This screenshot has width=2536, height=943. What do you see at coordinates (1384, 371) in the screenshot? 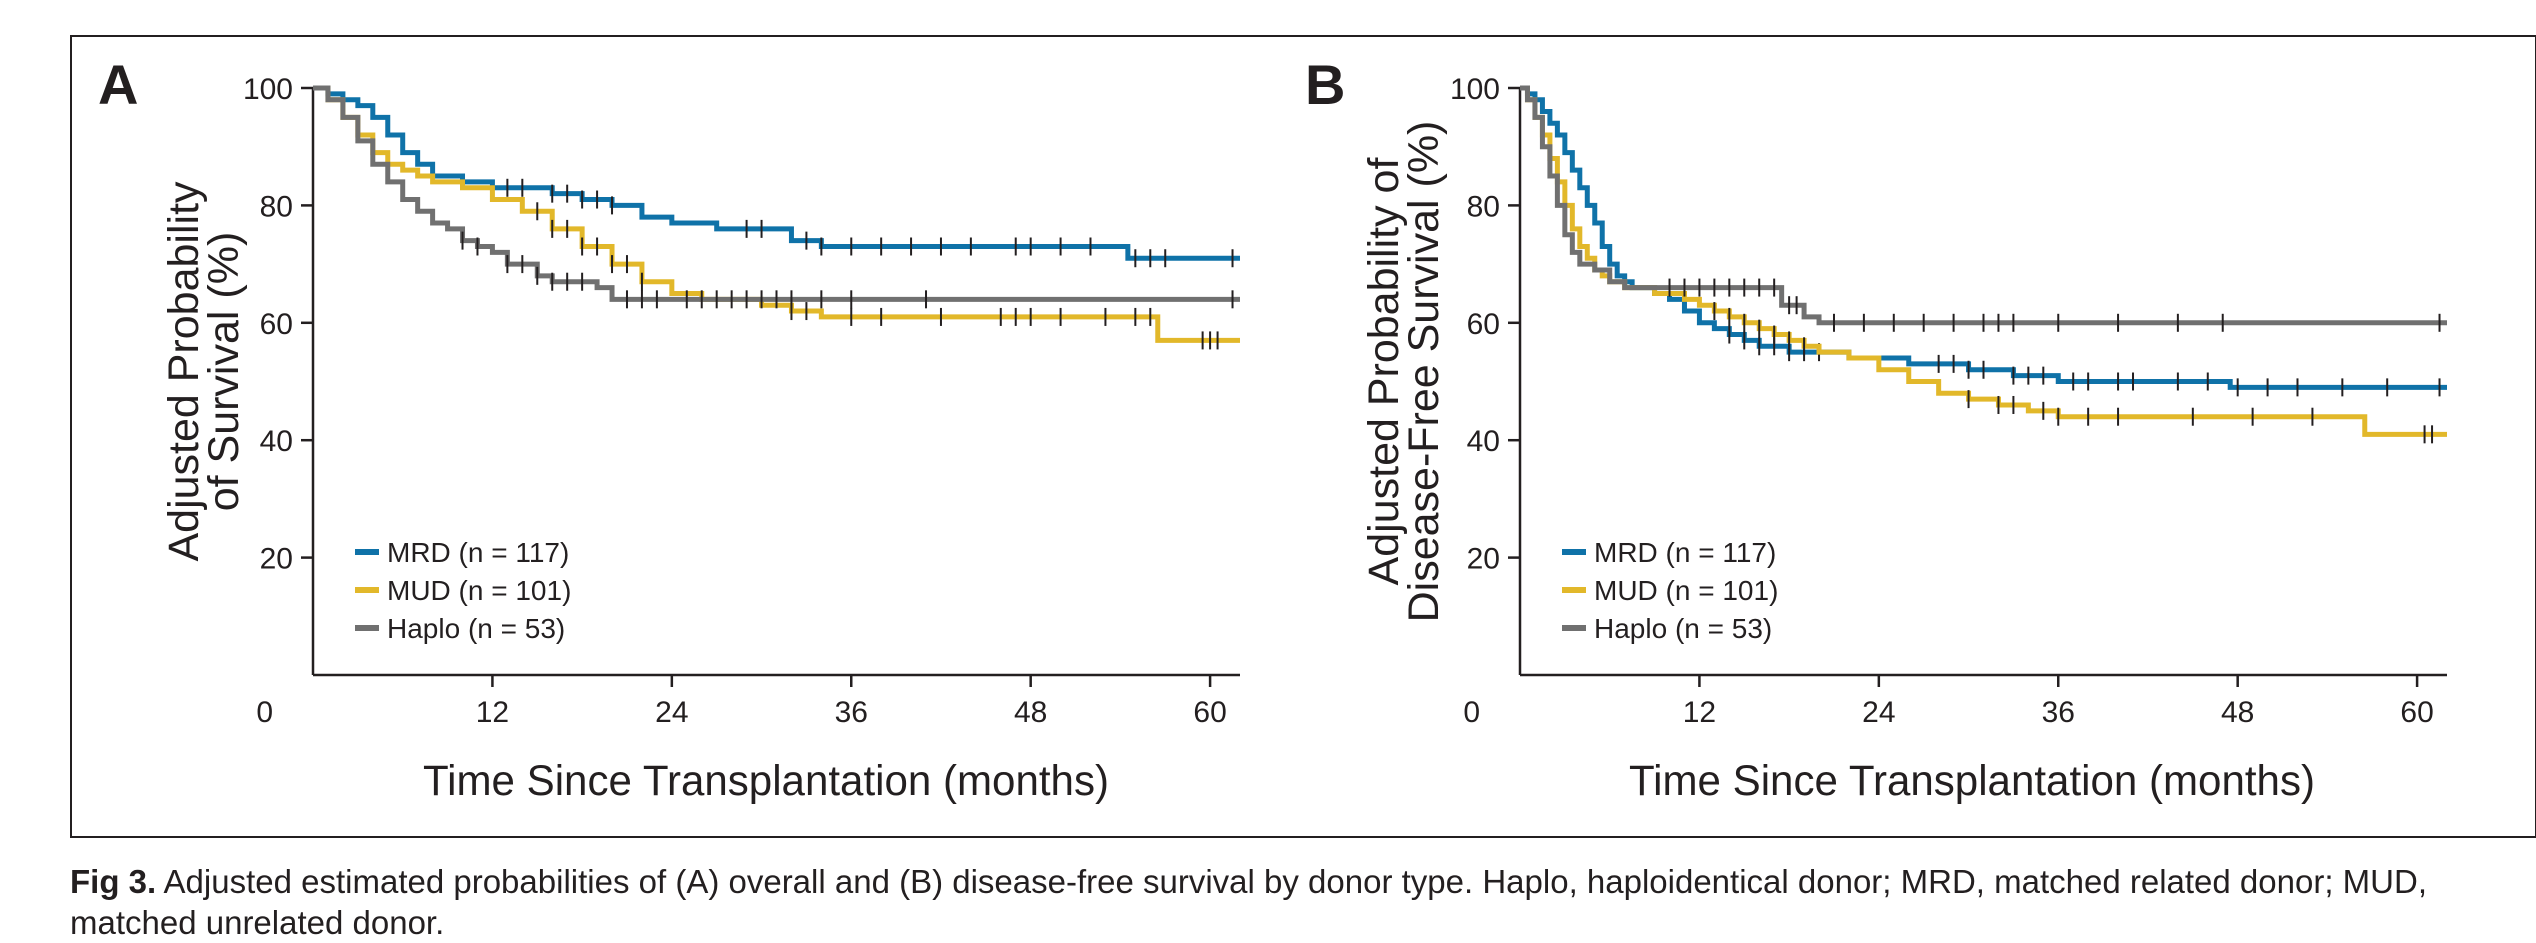
I see `y-axis-title: Adjusted Probability of` at bounding box center [1384, 371].